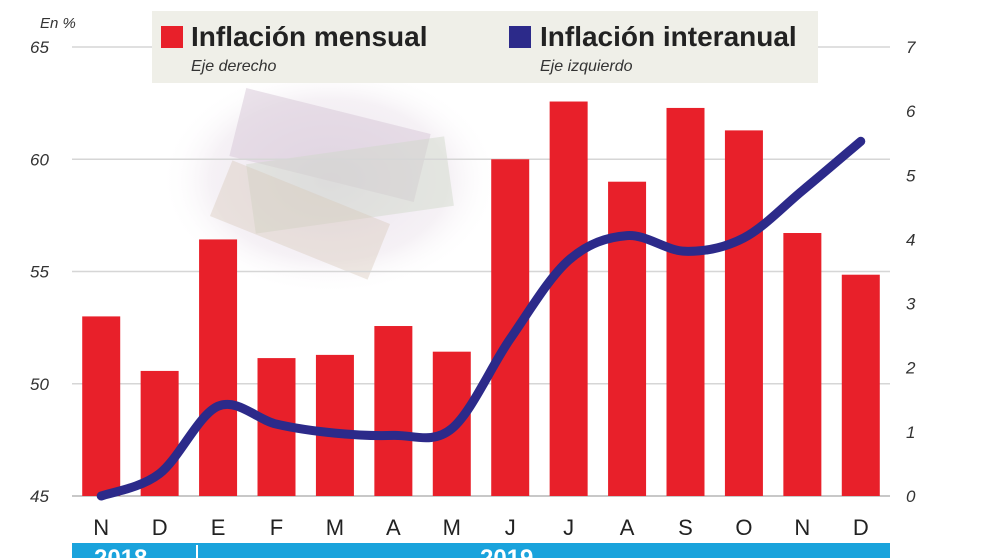  Describe the element at coordinates (743, 527) in the screenshot. I see `month-label: O` at that location.